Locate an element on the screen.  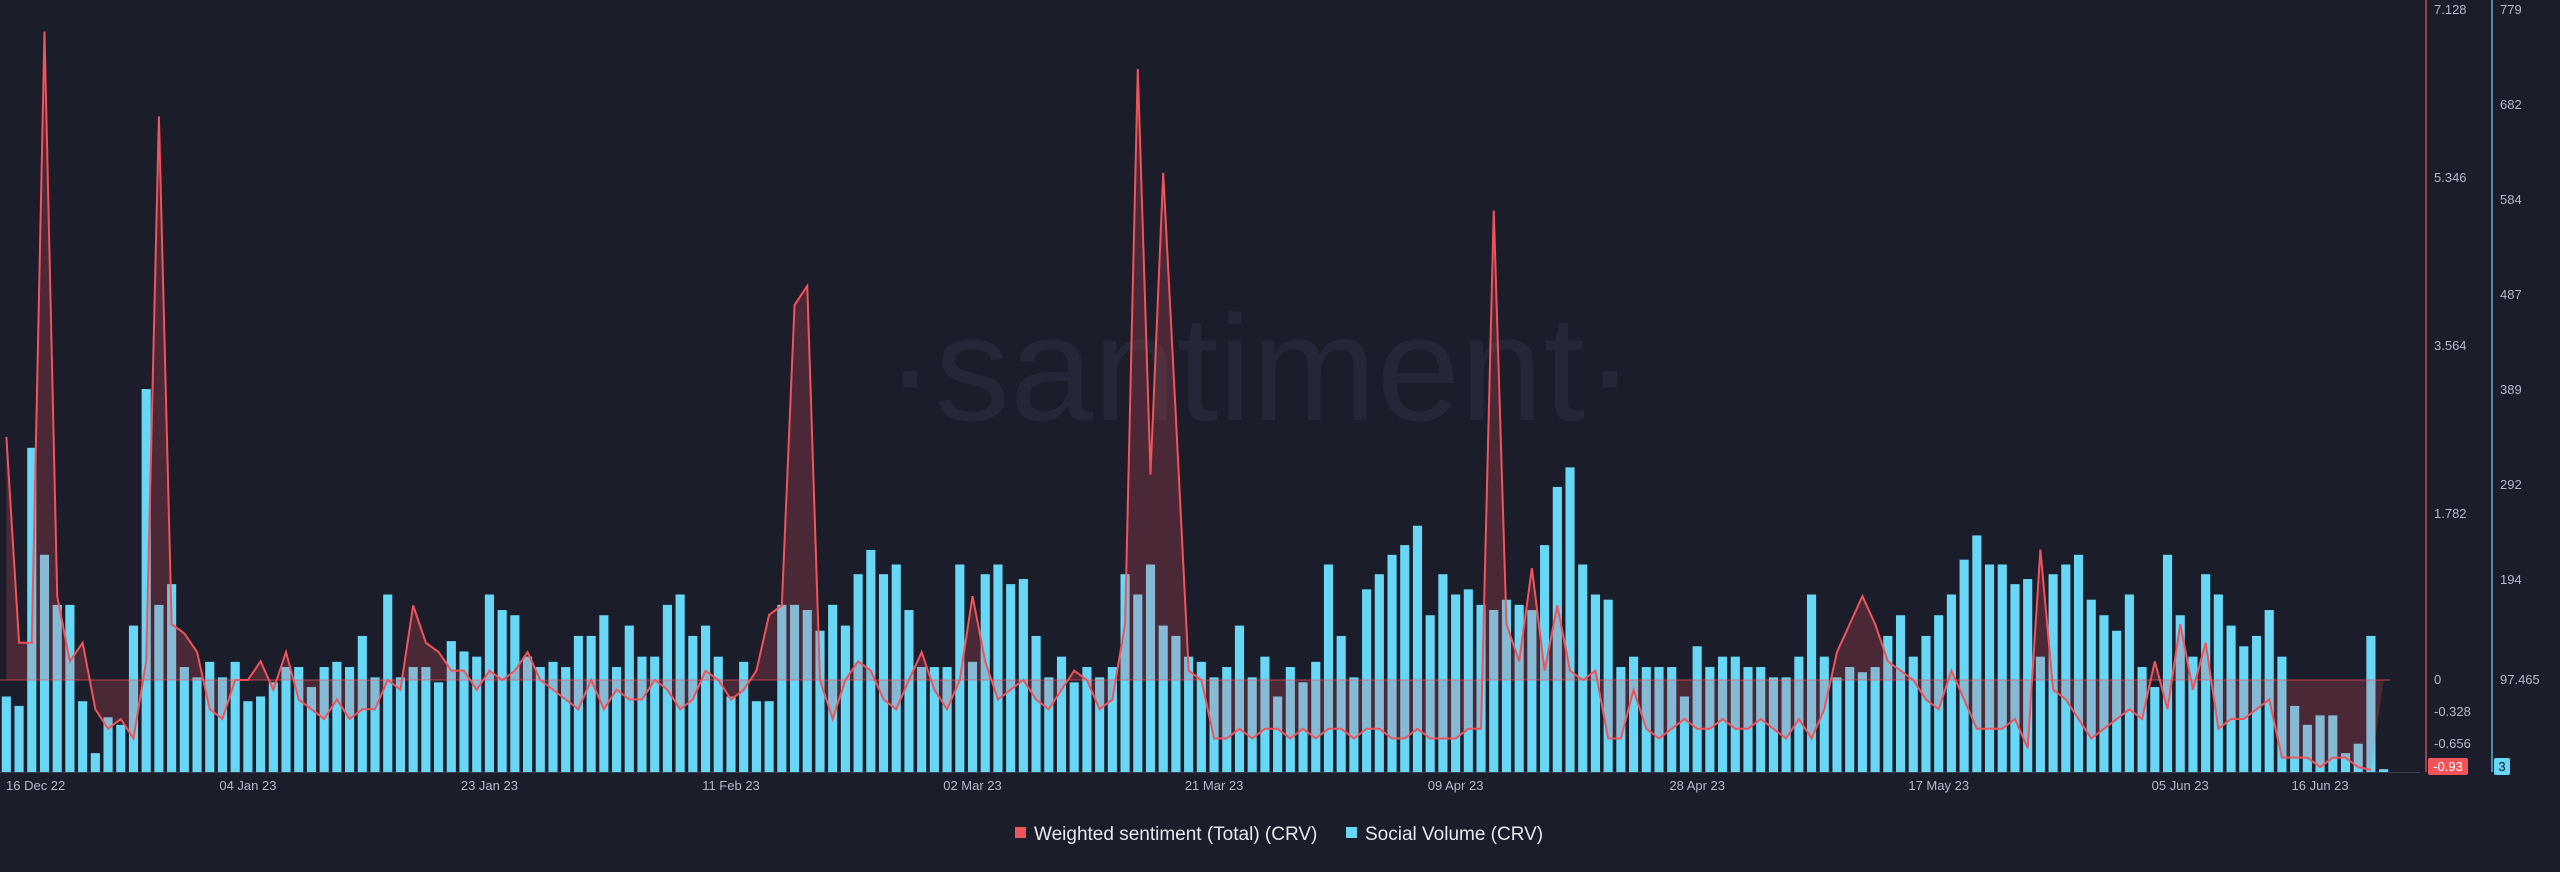
volume-tick-label: 97.465 is located at coordinates (2520, 679).